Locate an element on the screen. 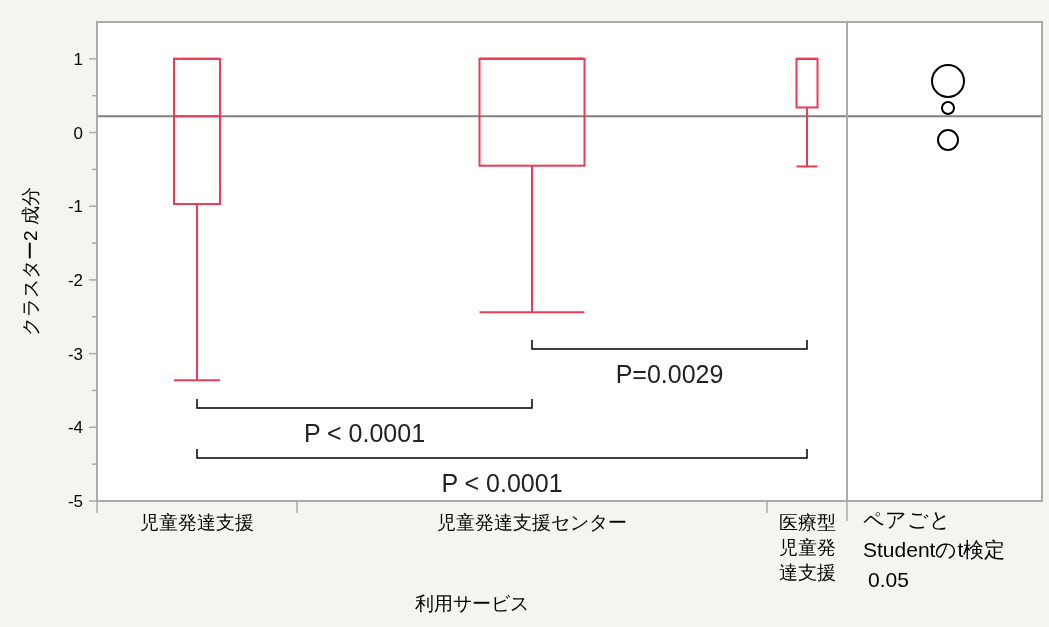  x-tick-label: 児童発達支援センター is located at coordinates (532, 522).